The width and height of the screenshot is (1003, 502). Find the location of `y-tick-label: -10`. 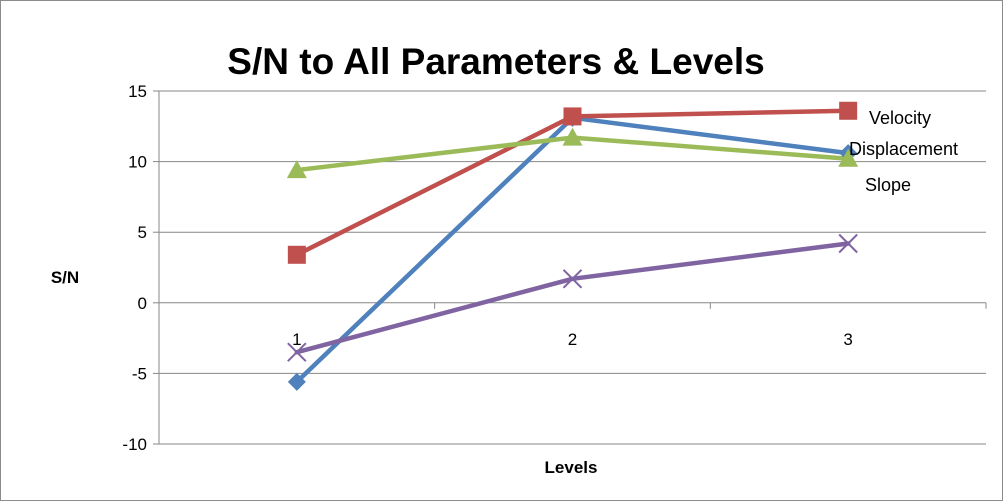

y-tick-label: -10 is located at coordinates (134, 444).